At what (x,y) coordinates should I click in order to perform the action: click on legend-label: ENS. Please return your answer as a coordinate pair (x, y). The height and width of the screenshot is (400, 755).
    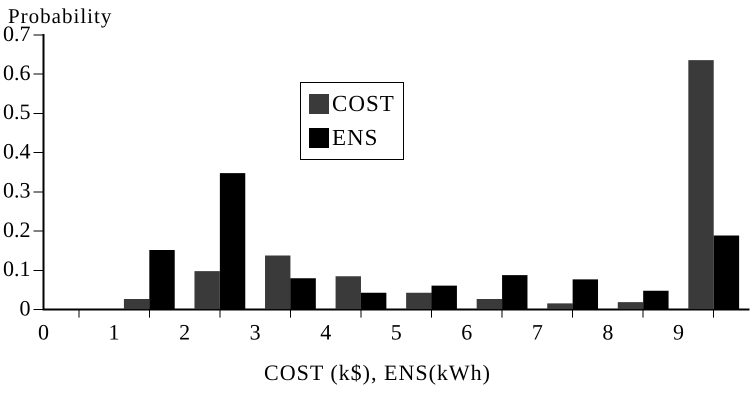
    Looking at the image, I should click on (355, 138).